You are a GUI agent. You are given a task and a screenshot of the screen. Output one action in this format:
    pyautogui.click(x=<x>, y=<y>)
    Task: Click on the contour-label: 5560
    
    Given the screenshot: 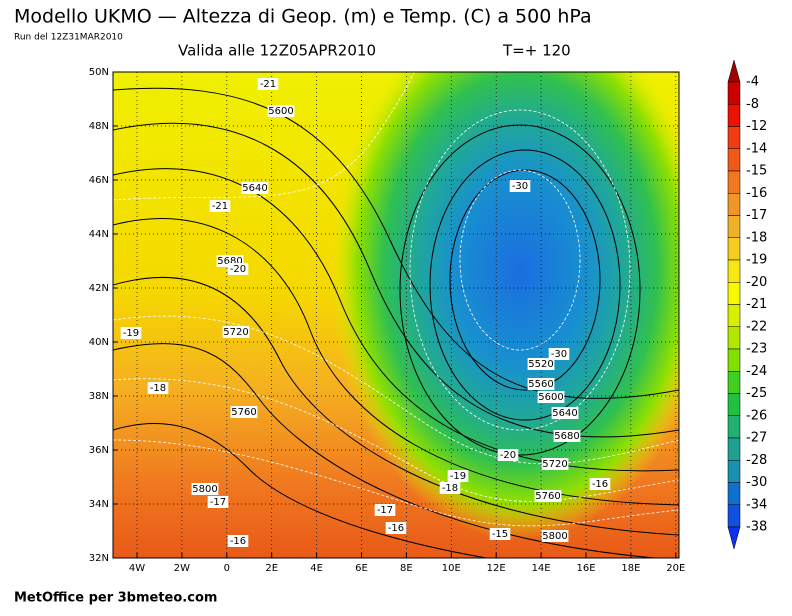 What is the action you would take?
    pyautogui.click(x=540, y=384)
    